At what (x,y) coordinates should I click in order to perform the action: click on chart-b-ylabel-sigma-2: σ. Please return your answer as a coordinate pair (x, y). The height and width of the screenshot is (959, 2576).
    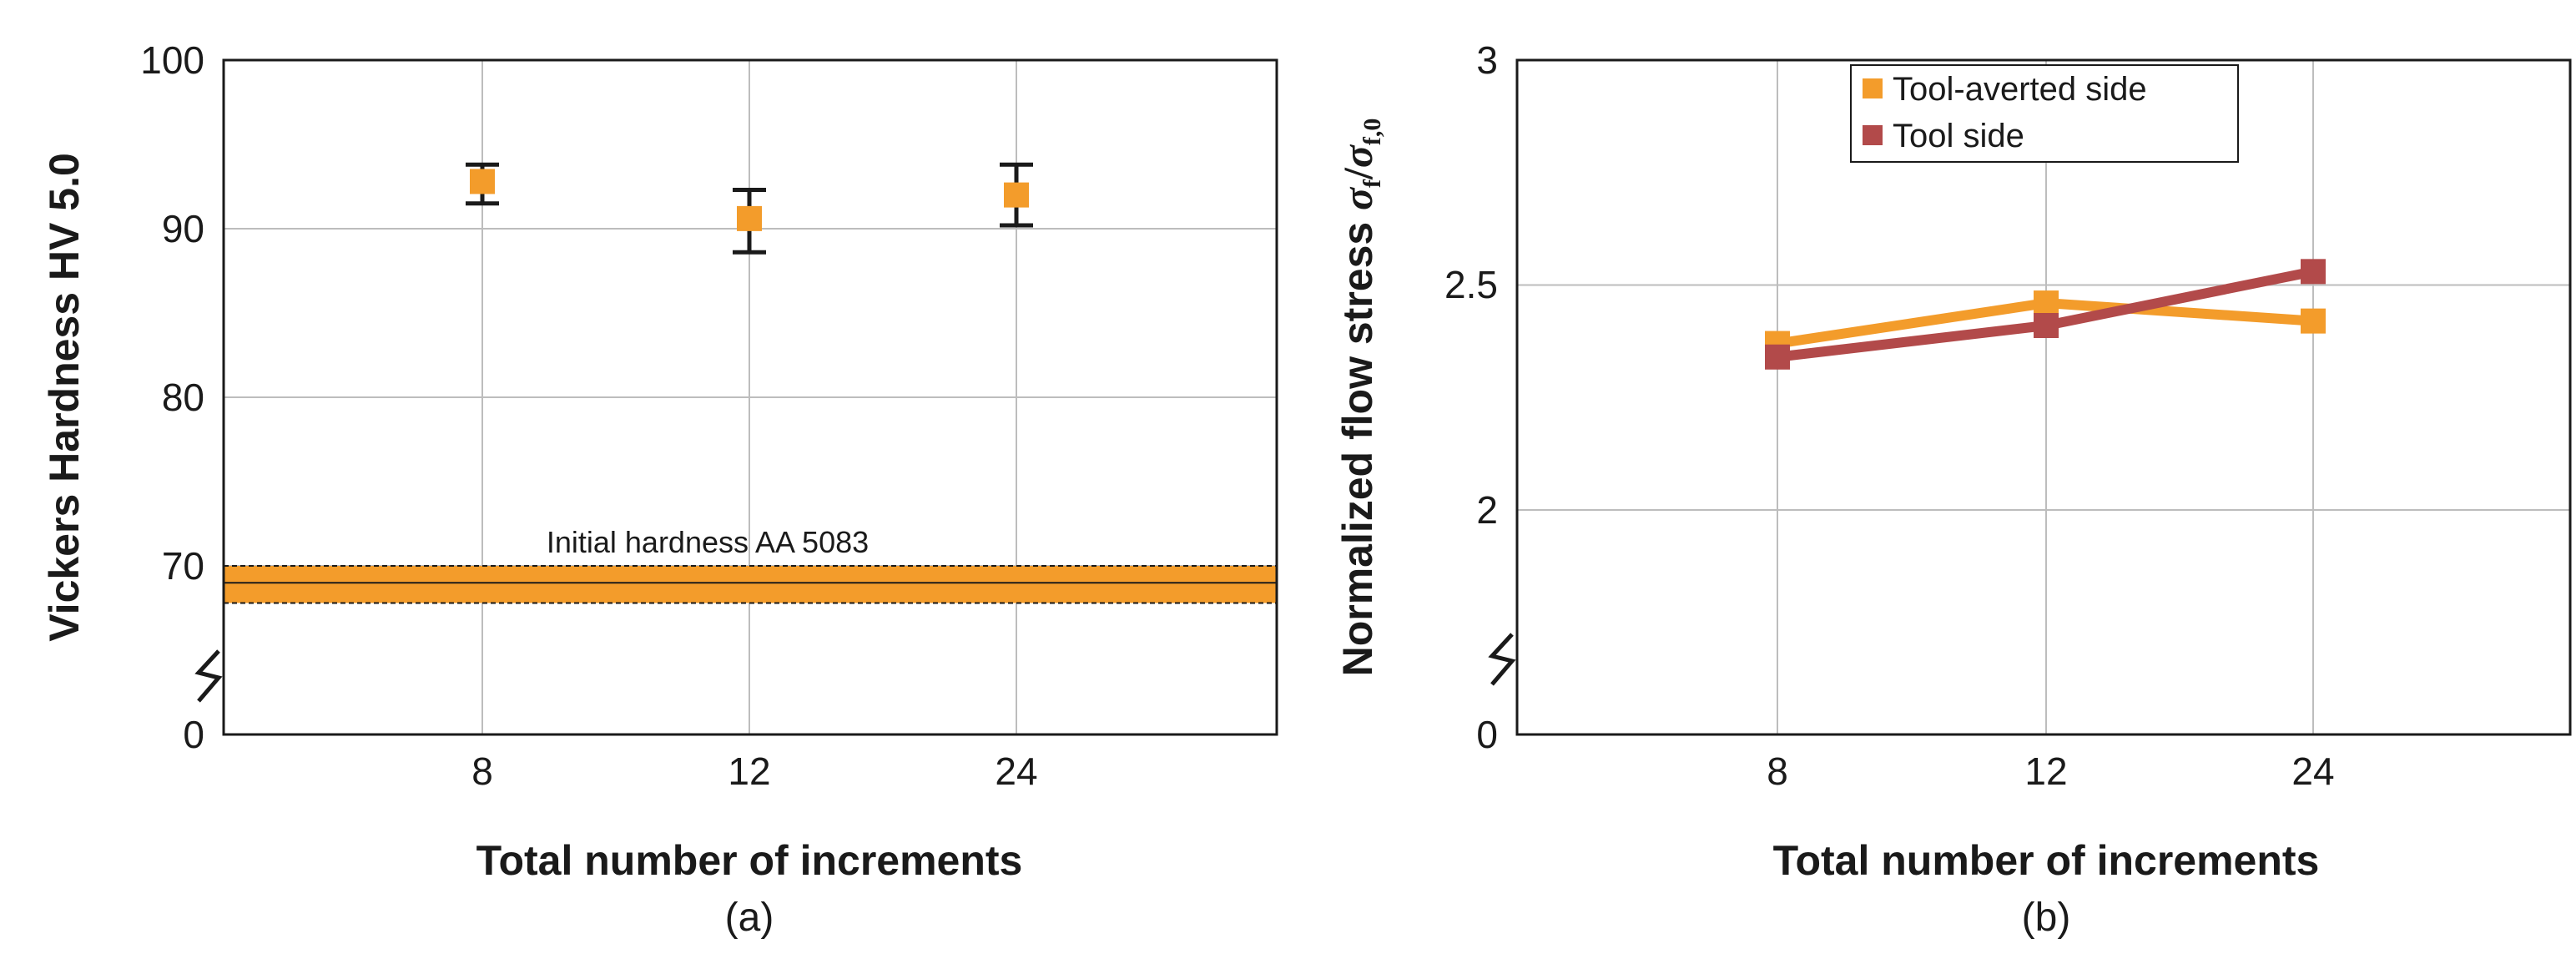
    Looking at the image, I should click on (1357, 156).